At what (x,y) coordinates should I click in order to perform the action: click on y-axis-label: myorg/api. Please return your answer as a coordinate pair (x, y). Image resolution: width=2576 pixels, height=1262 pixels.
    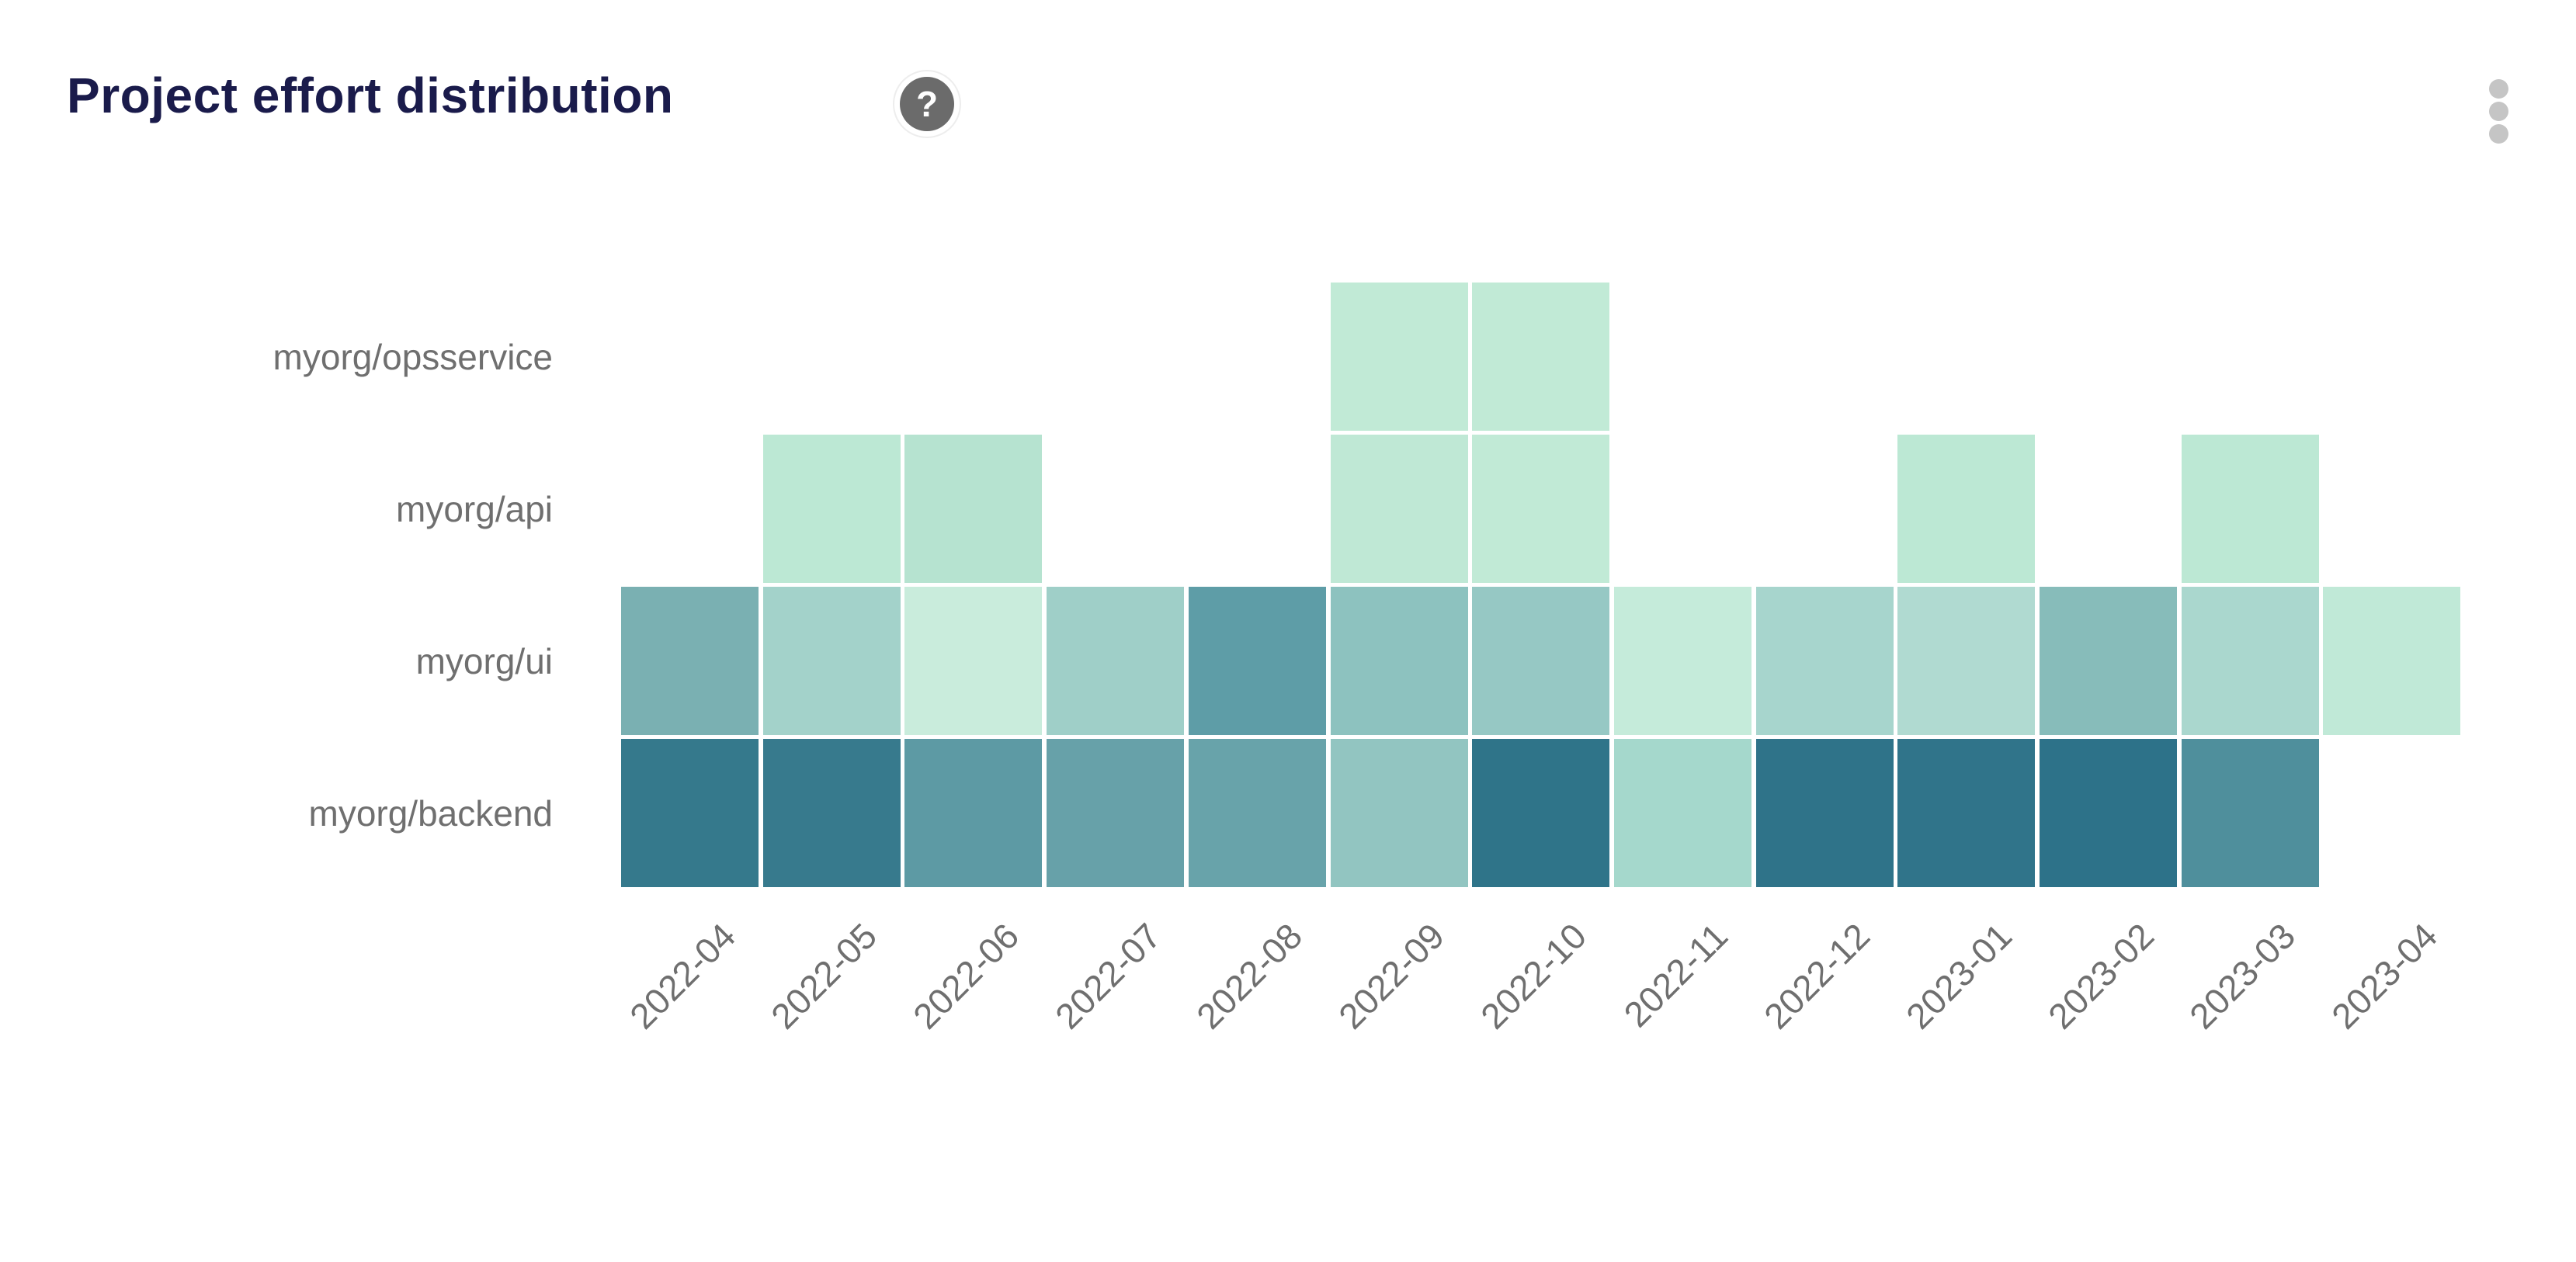
    Looking at the image, I should click on (474, 508).